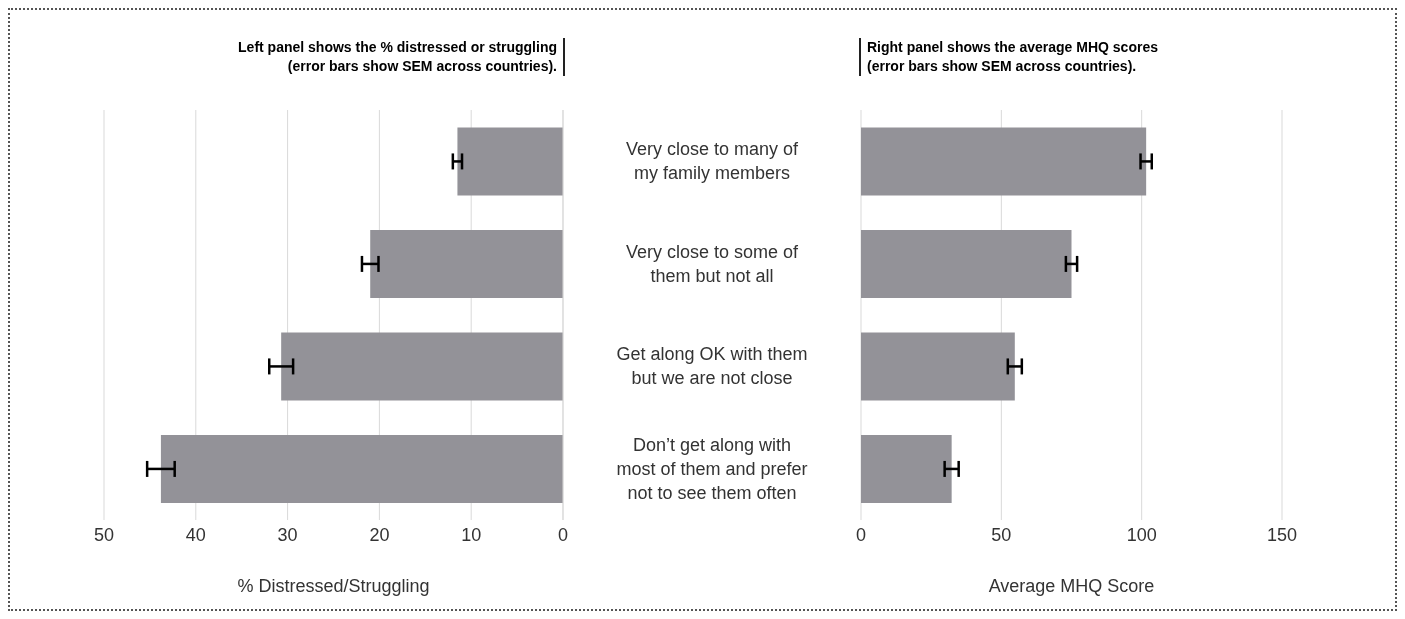 The width and height of the screenshot is (1405, 619). Describe the element at coordinates (712, 366) in the screenshot. I see `y-tick-label: Get along OK with them but we are not close` at that location.